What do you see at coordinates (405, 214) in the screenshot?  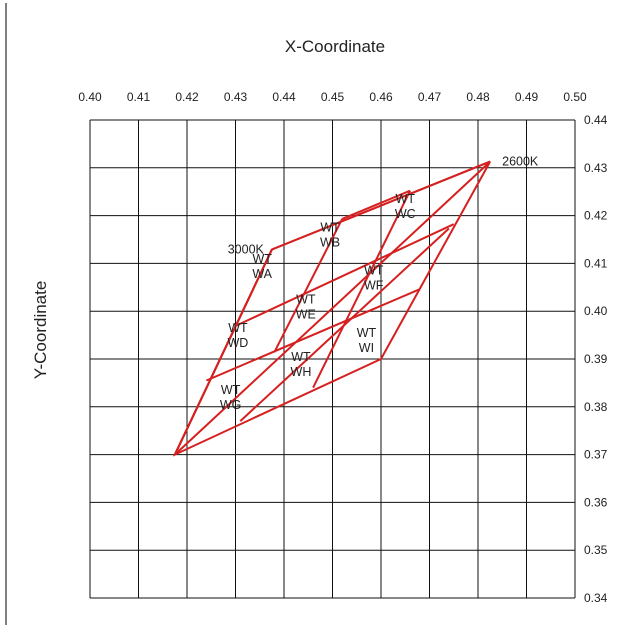 I see `bin-label: WC` at bounding box center [405, 214].